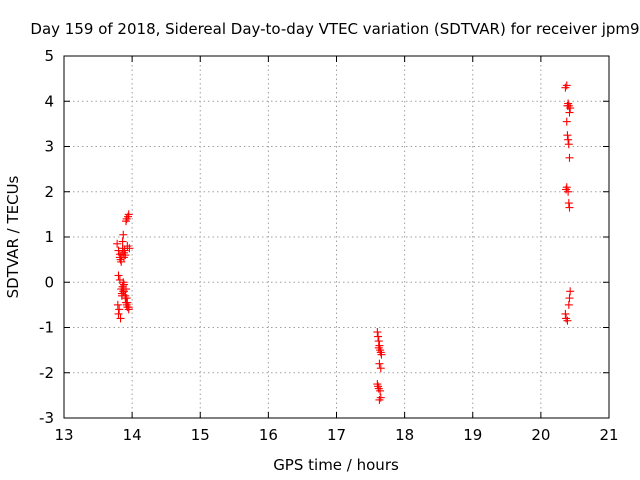  What do you see at coordinates (46, 418) in the screenshot?
I see `y-tick-label: -3` at bounding box center [46, 418].